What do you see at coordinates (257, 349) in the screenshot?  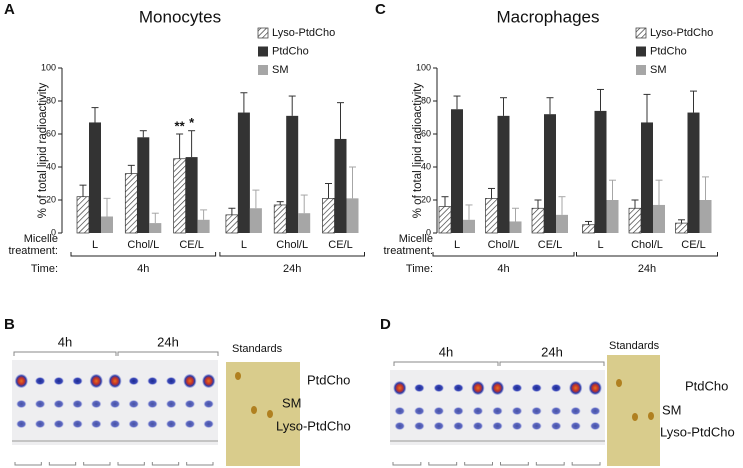 I see `standards-label: Standards` at bounding box center [257, 349].